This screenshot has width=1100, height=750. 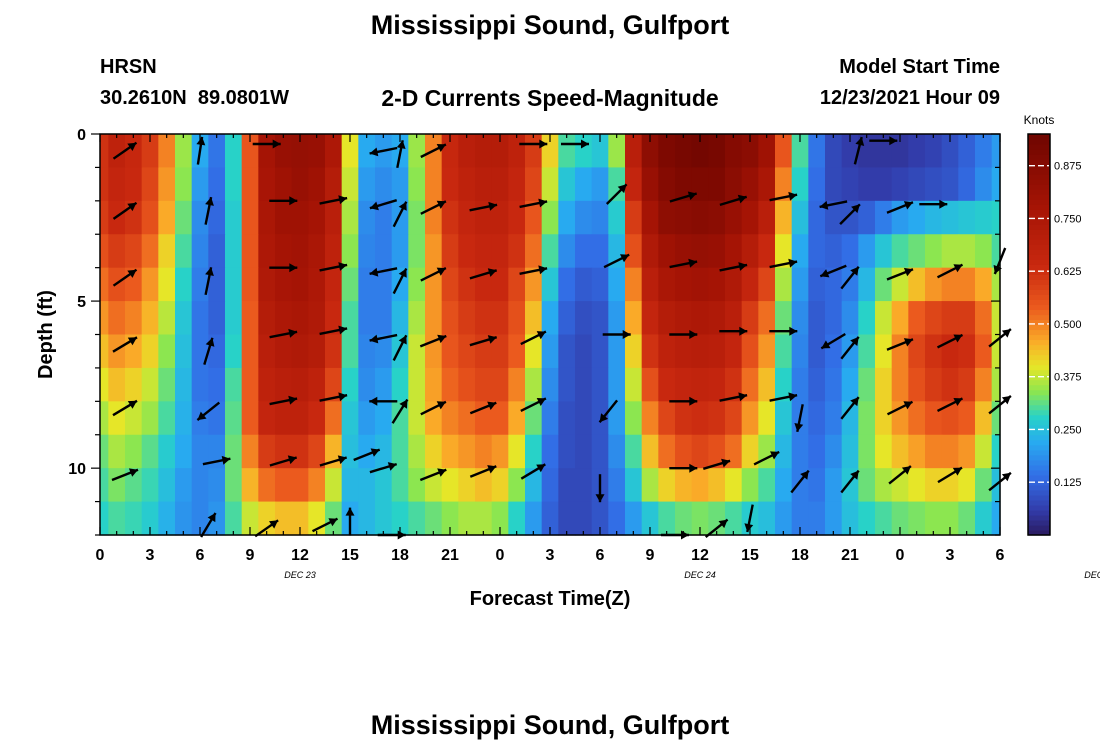 What do you see at coordinates (81, 135) in the screenshot?
I see `y-tick-label: 0` at bounding box center [81, 135].